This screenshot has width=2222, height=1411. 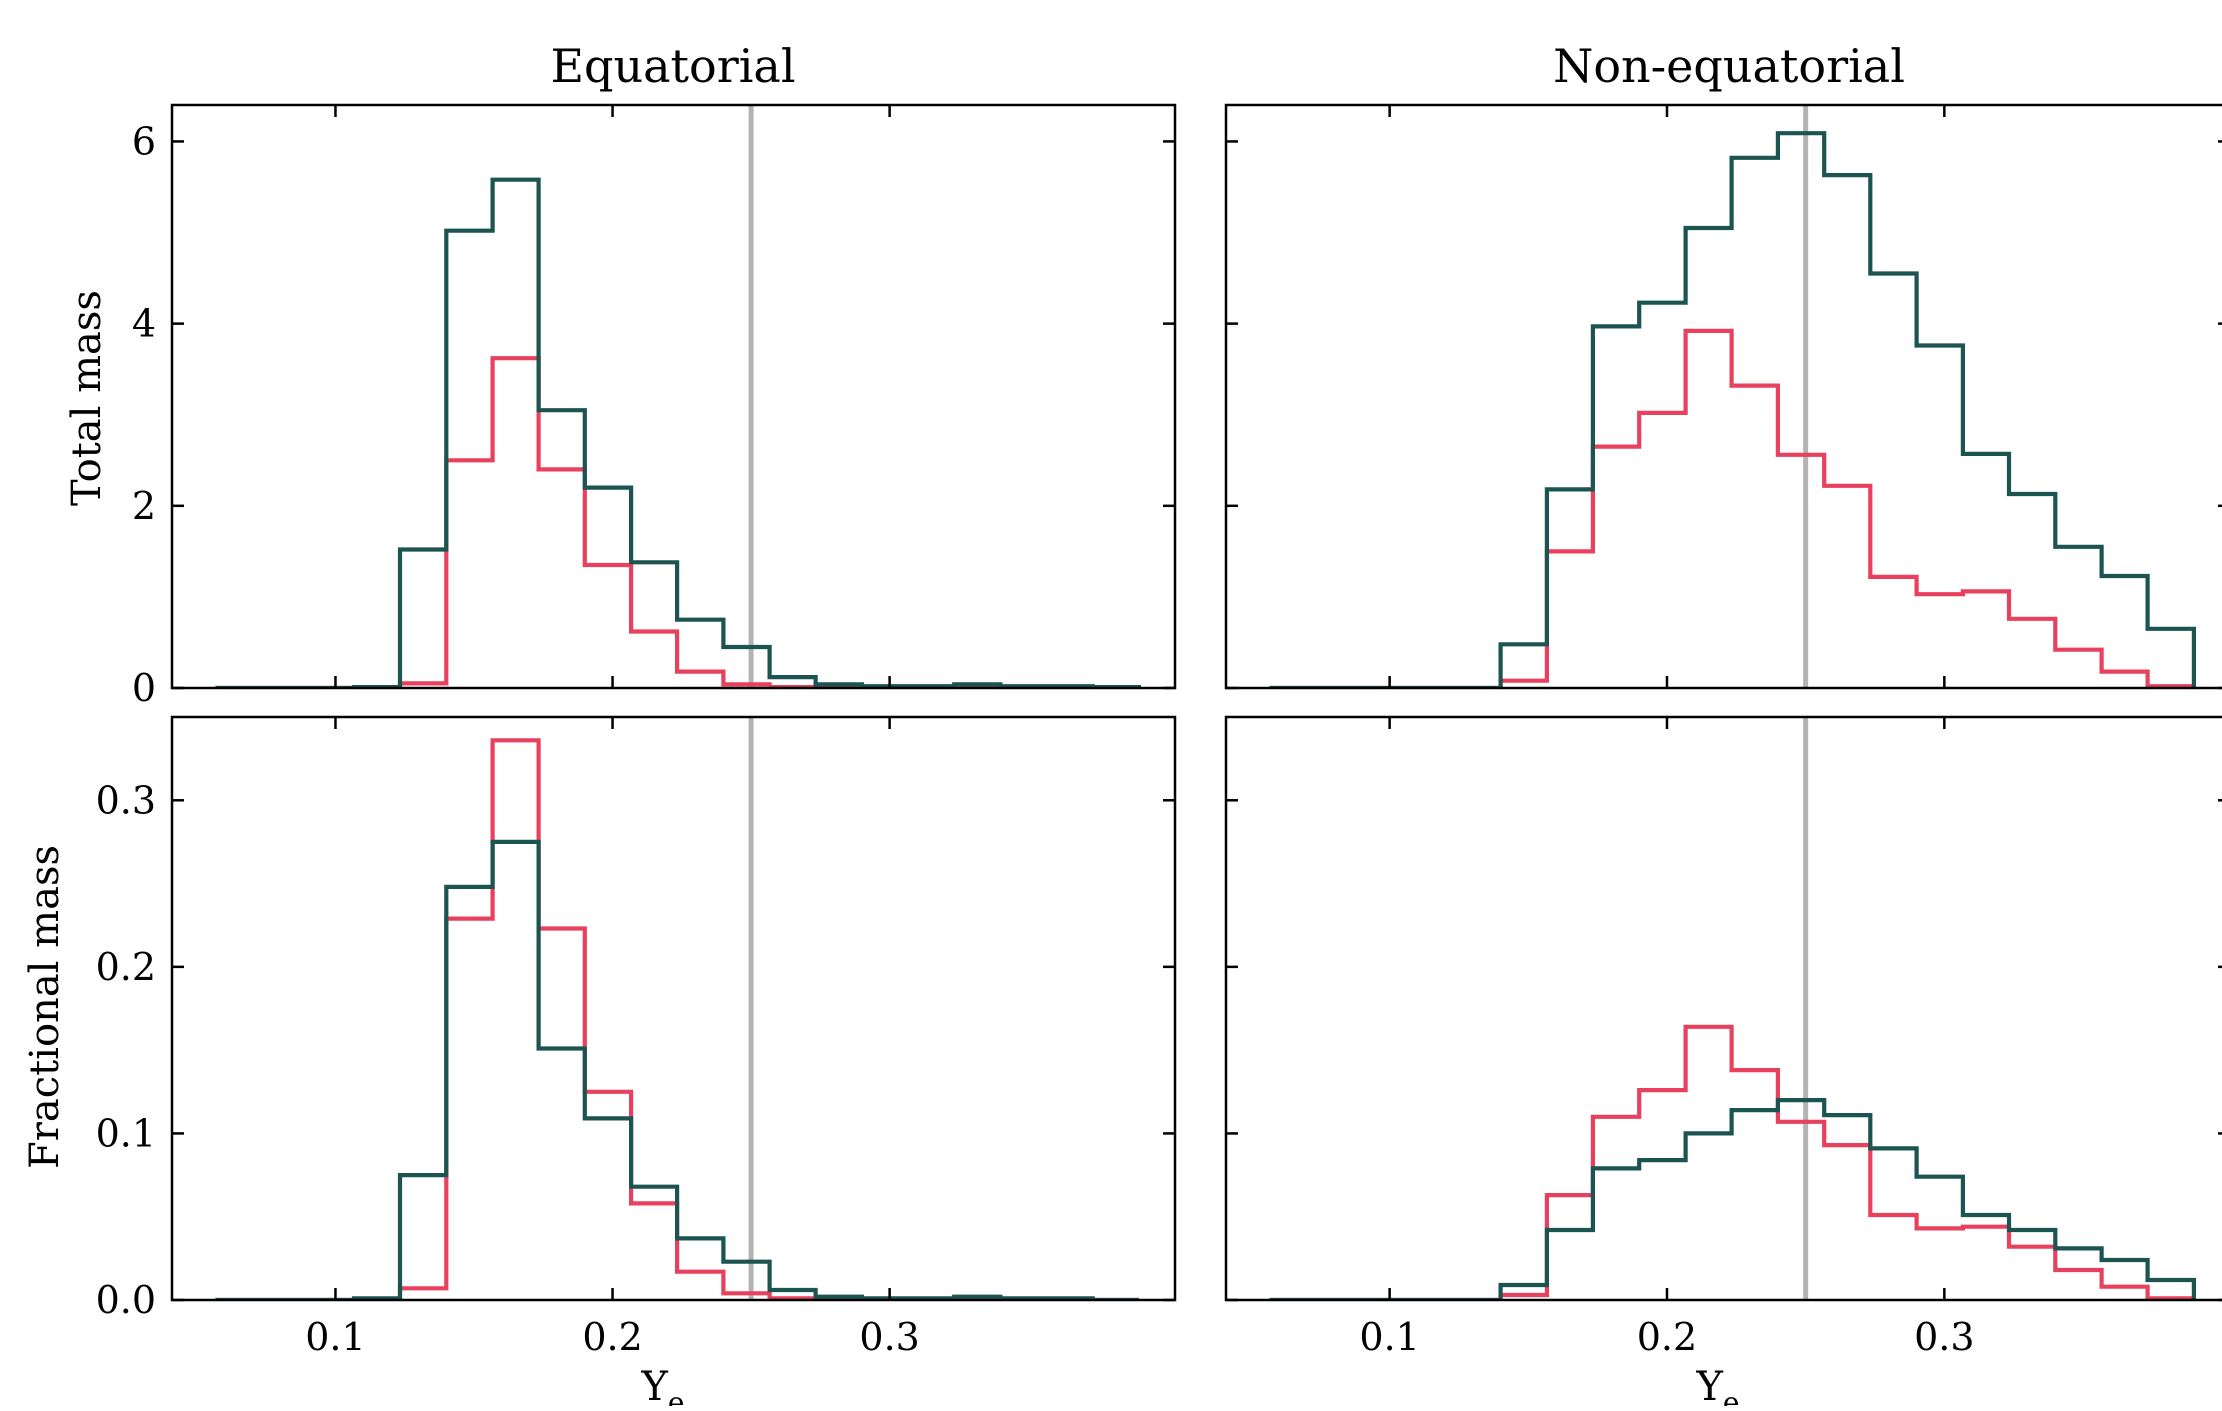 I want to click on xlabel-right-sub: e, so click(x=1731, y=1396).